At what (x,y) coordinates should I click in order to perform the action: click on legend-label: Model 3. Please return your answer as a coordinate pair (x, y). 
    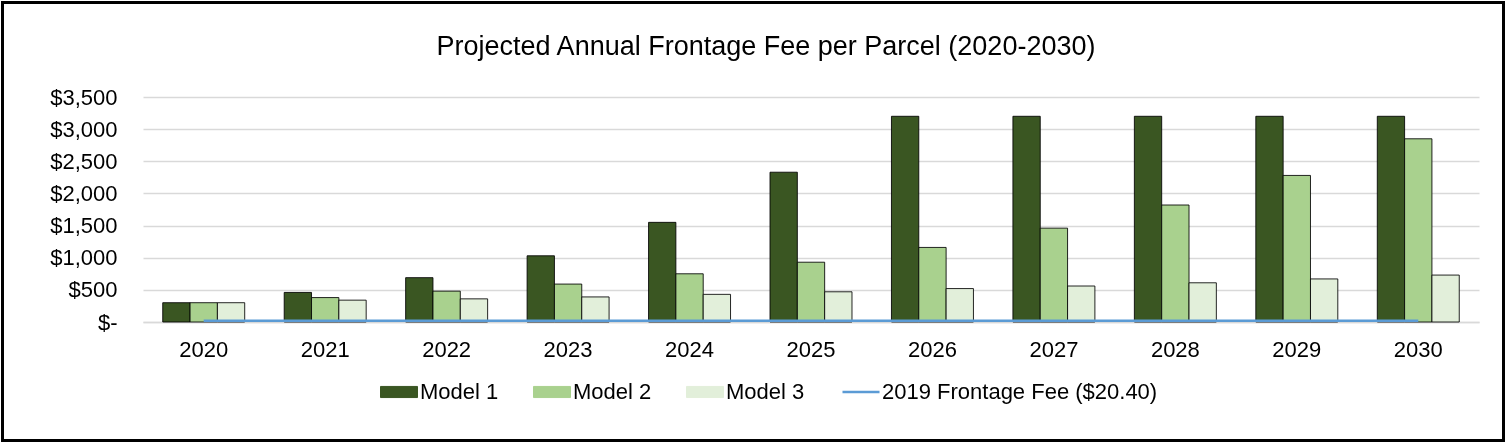
    Looking at the image, I should click on (765, 391).